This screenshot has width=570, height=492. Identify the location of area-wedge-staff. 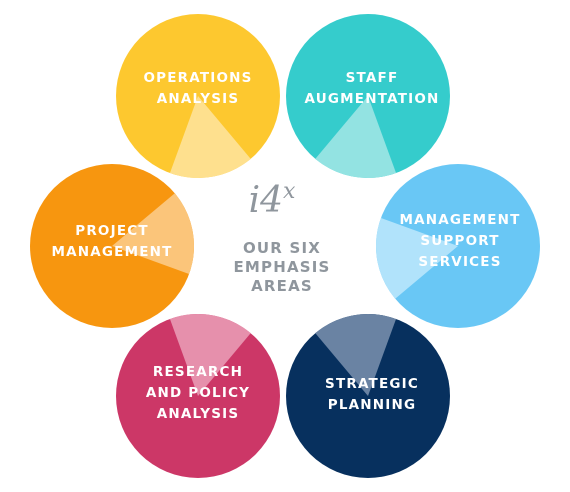
(356, 137).